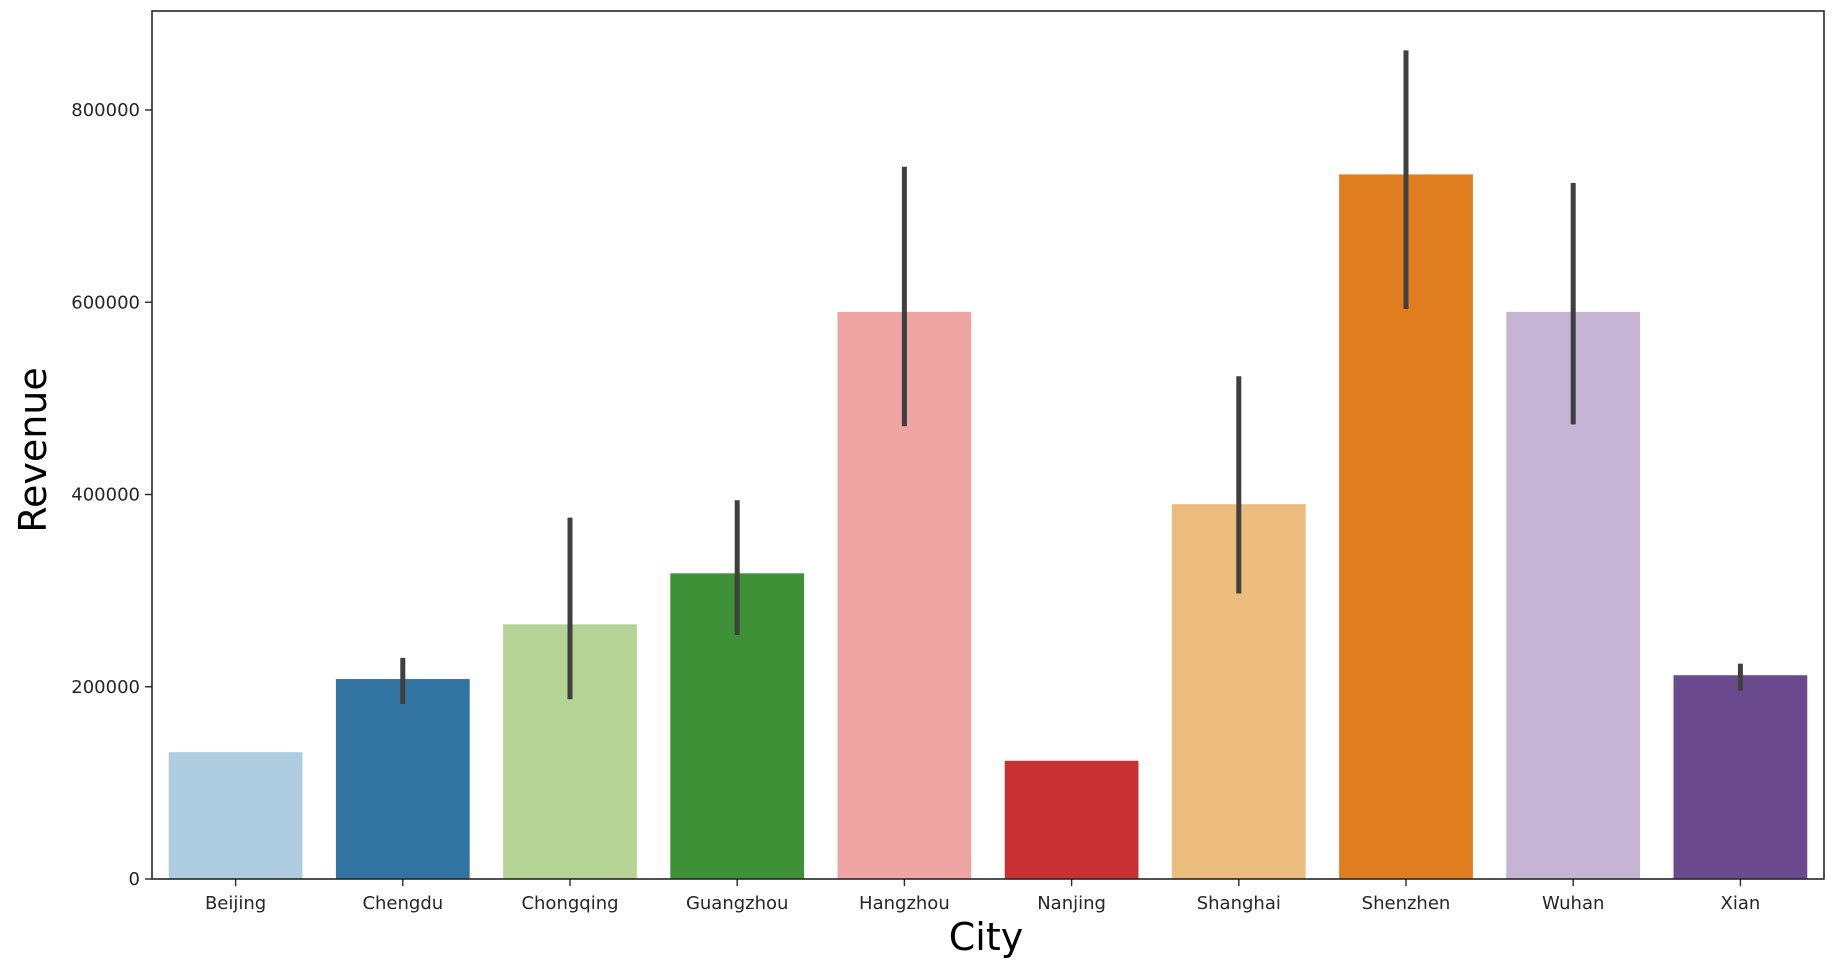  I want to click on x-tick-label-guangzhou: Guangzhou, so click(737, 903).